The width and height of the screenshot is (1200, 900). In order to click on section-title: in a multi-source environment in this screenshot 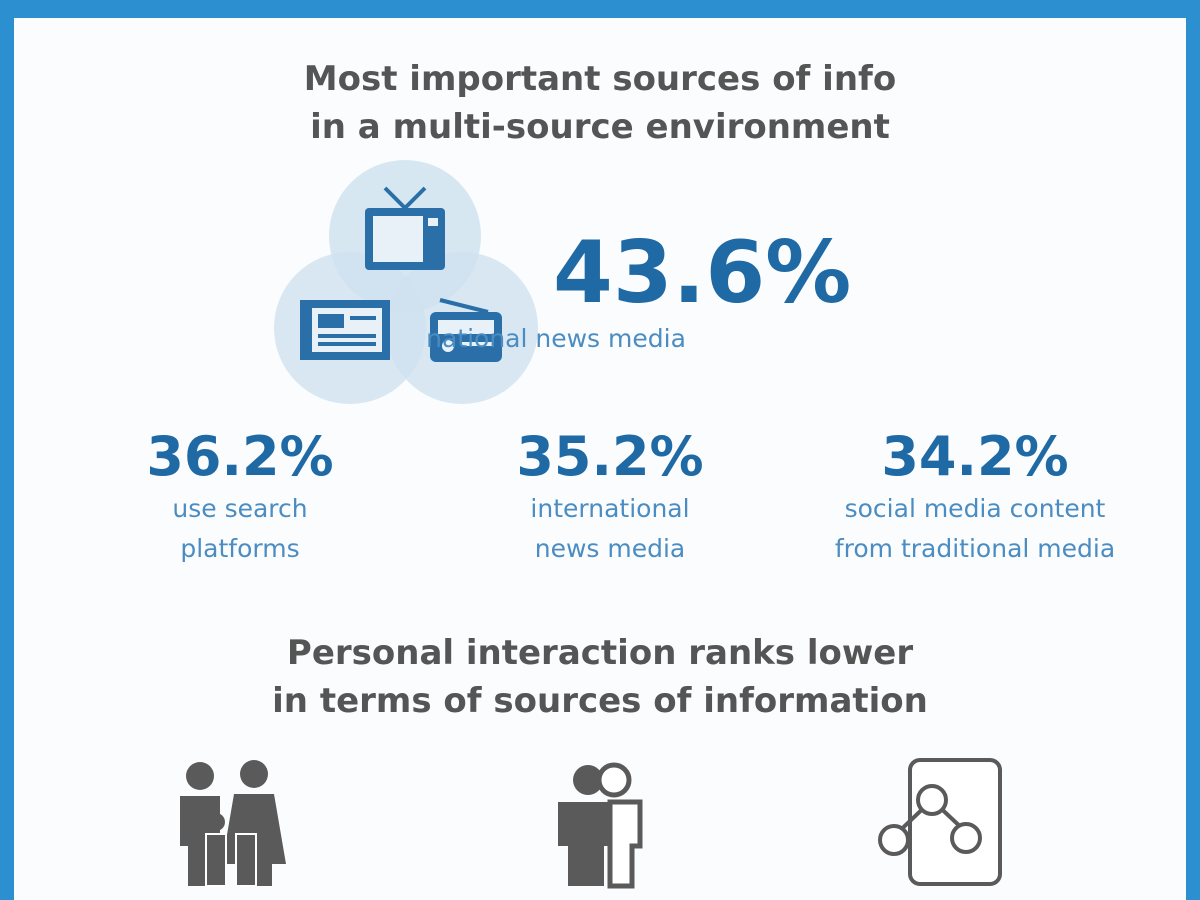, I will do `click(600, 127)`.